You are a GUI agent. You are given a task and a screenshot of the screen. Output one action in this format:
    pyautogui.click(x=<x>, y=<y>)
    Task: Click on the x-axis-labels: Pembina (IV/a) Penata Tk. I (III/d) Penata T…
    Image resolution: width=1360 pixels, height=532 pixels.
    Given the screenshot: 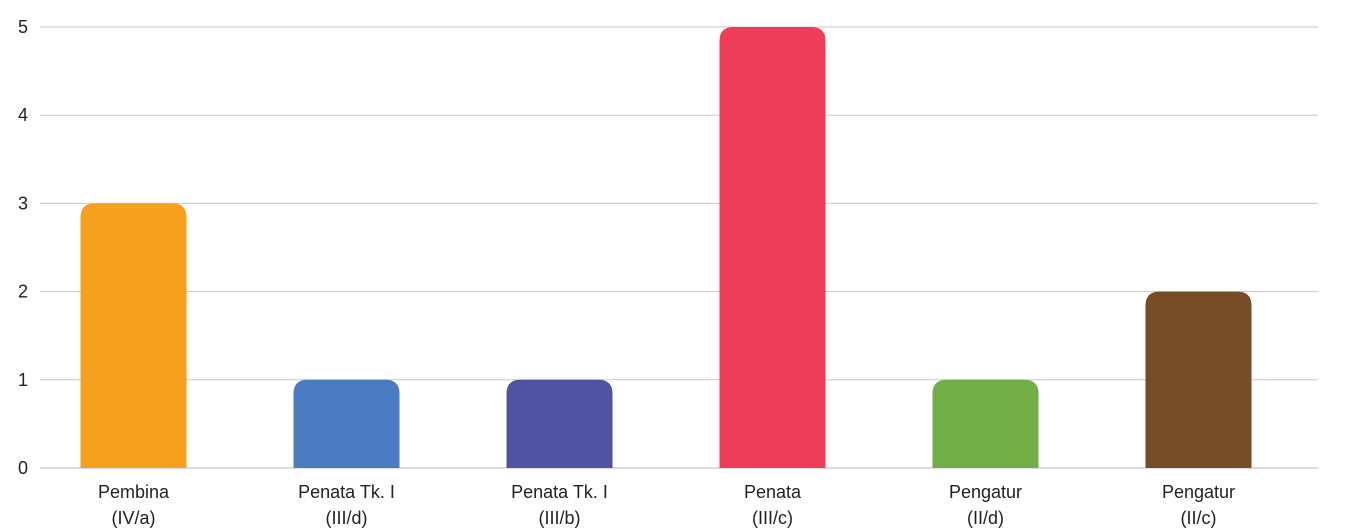 What is the action you would take?
    pyautogui.click(x=666, y=505)
    